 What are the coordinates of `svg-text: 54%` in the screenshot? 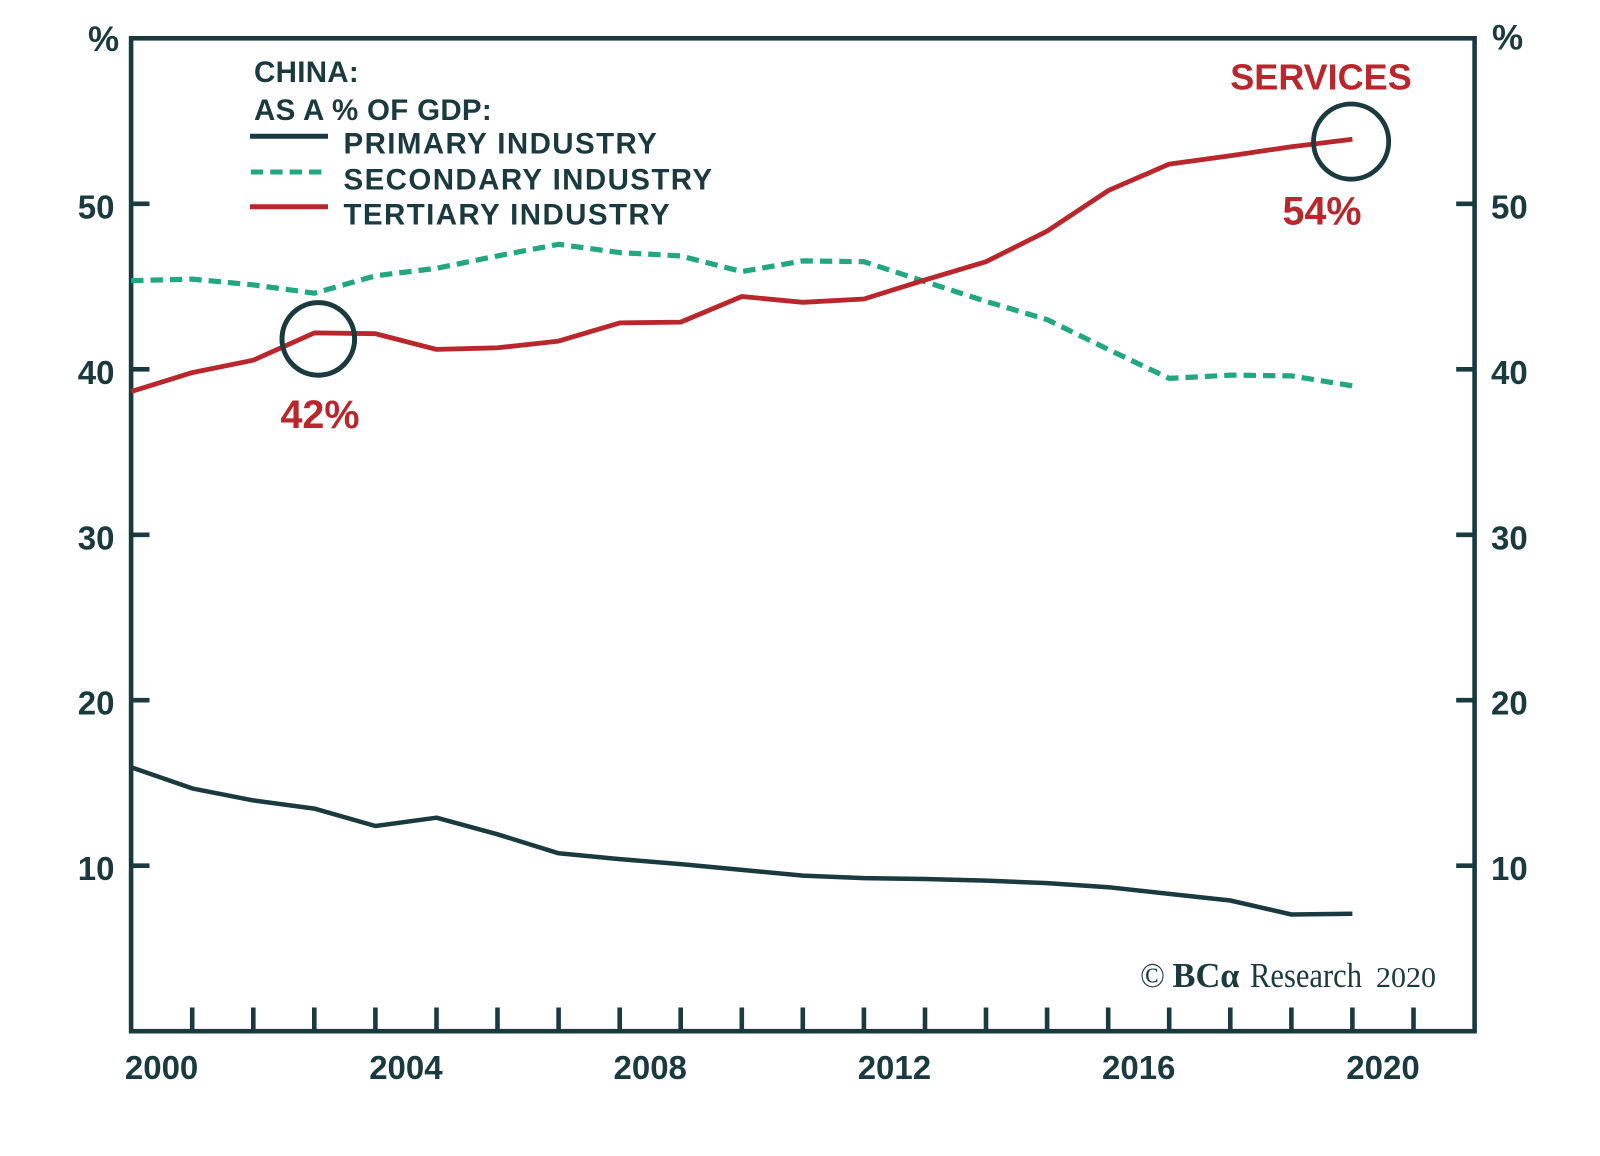 It's located at (1321, 212).